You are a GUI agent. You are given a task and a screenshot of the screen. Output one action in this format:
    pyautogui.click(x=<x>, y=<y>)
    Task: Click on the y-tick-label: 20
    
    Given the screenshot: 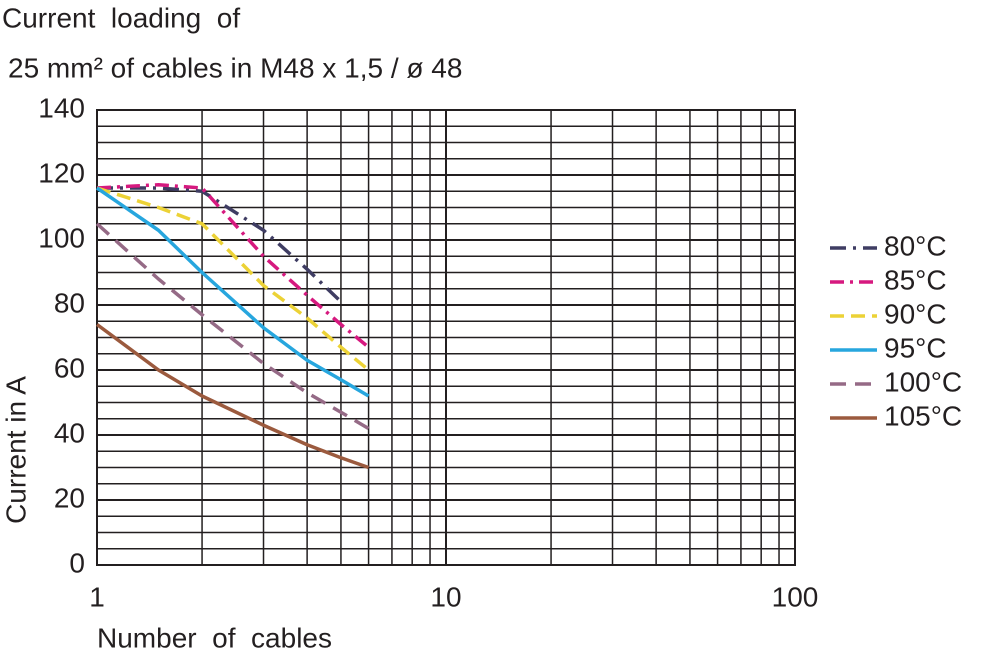 What is the action you would take?
    pyautogui.click(x=69, y=497)
    